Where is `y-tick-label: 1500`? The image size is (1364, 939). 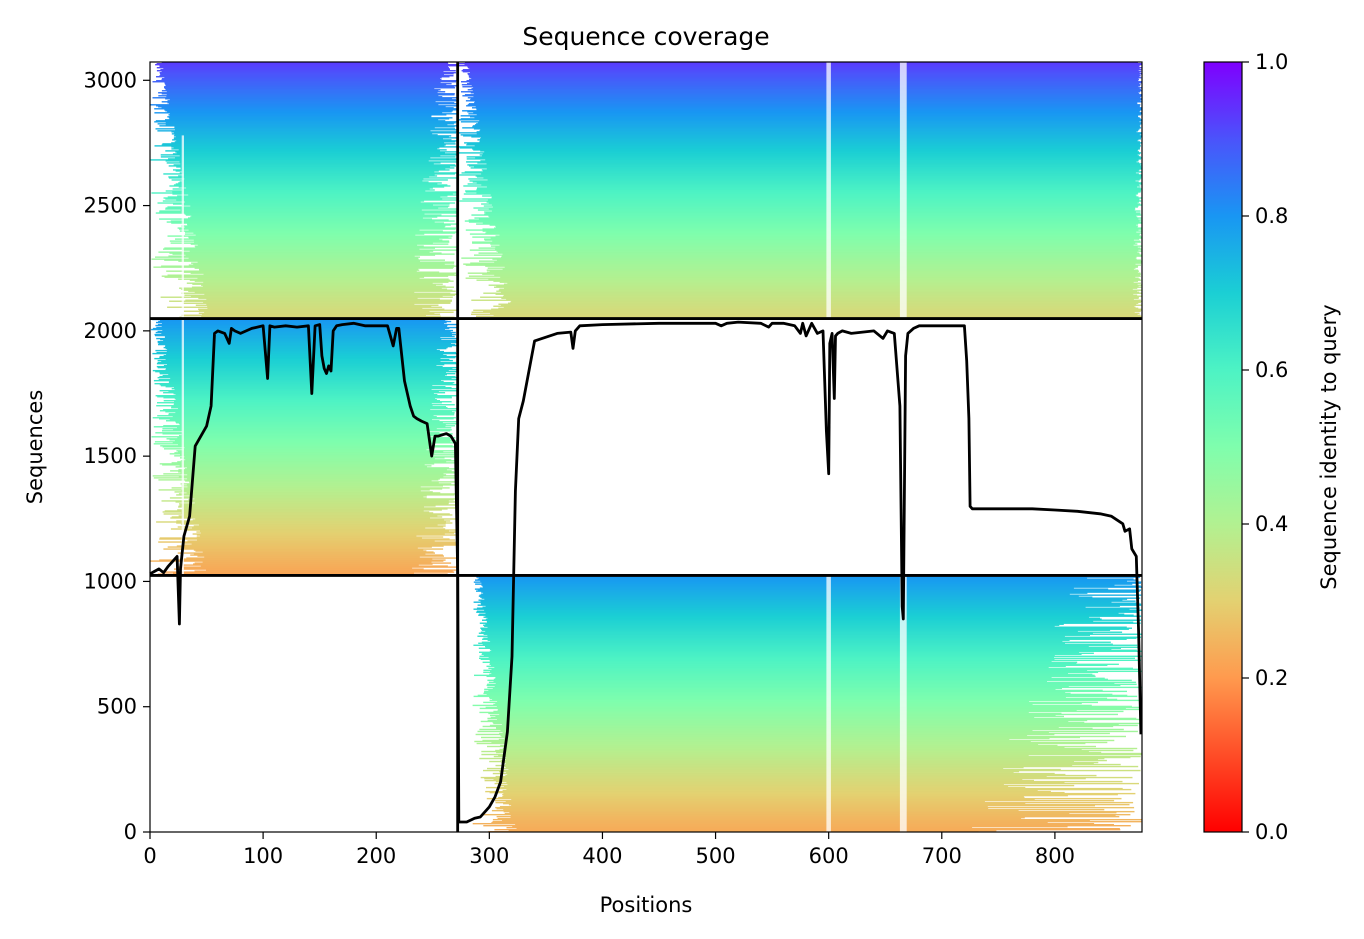 y-tick-label: 1500 is located at coordinates (110, 456).